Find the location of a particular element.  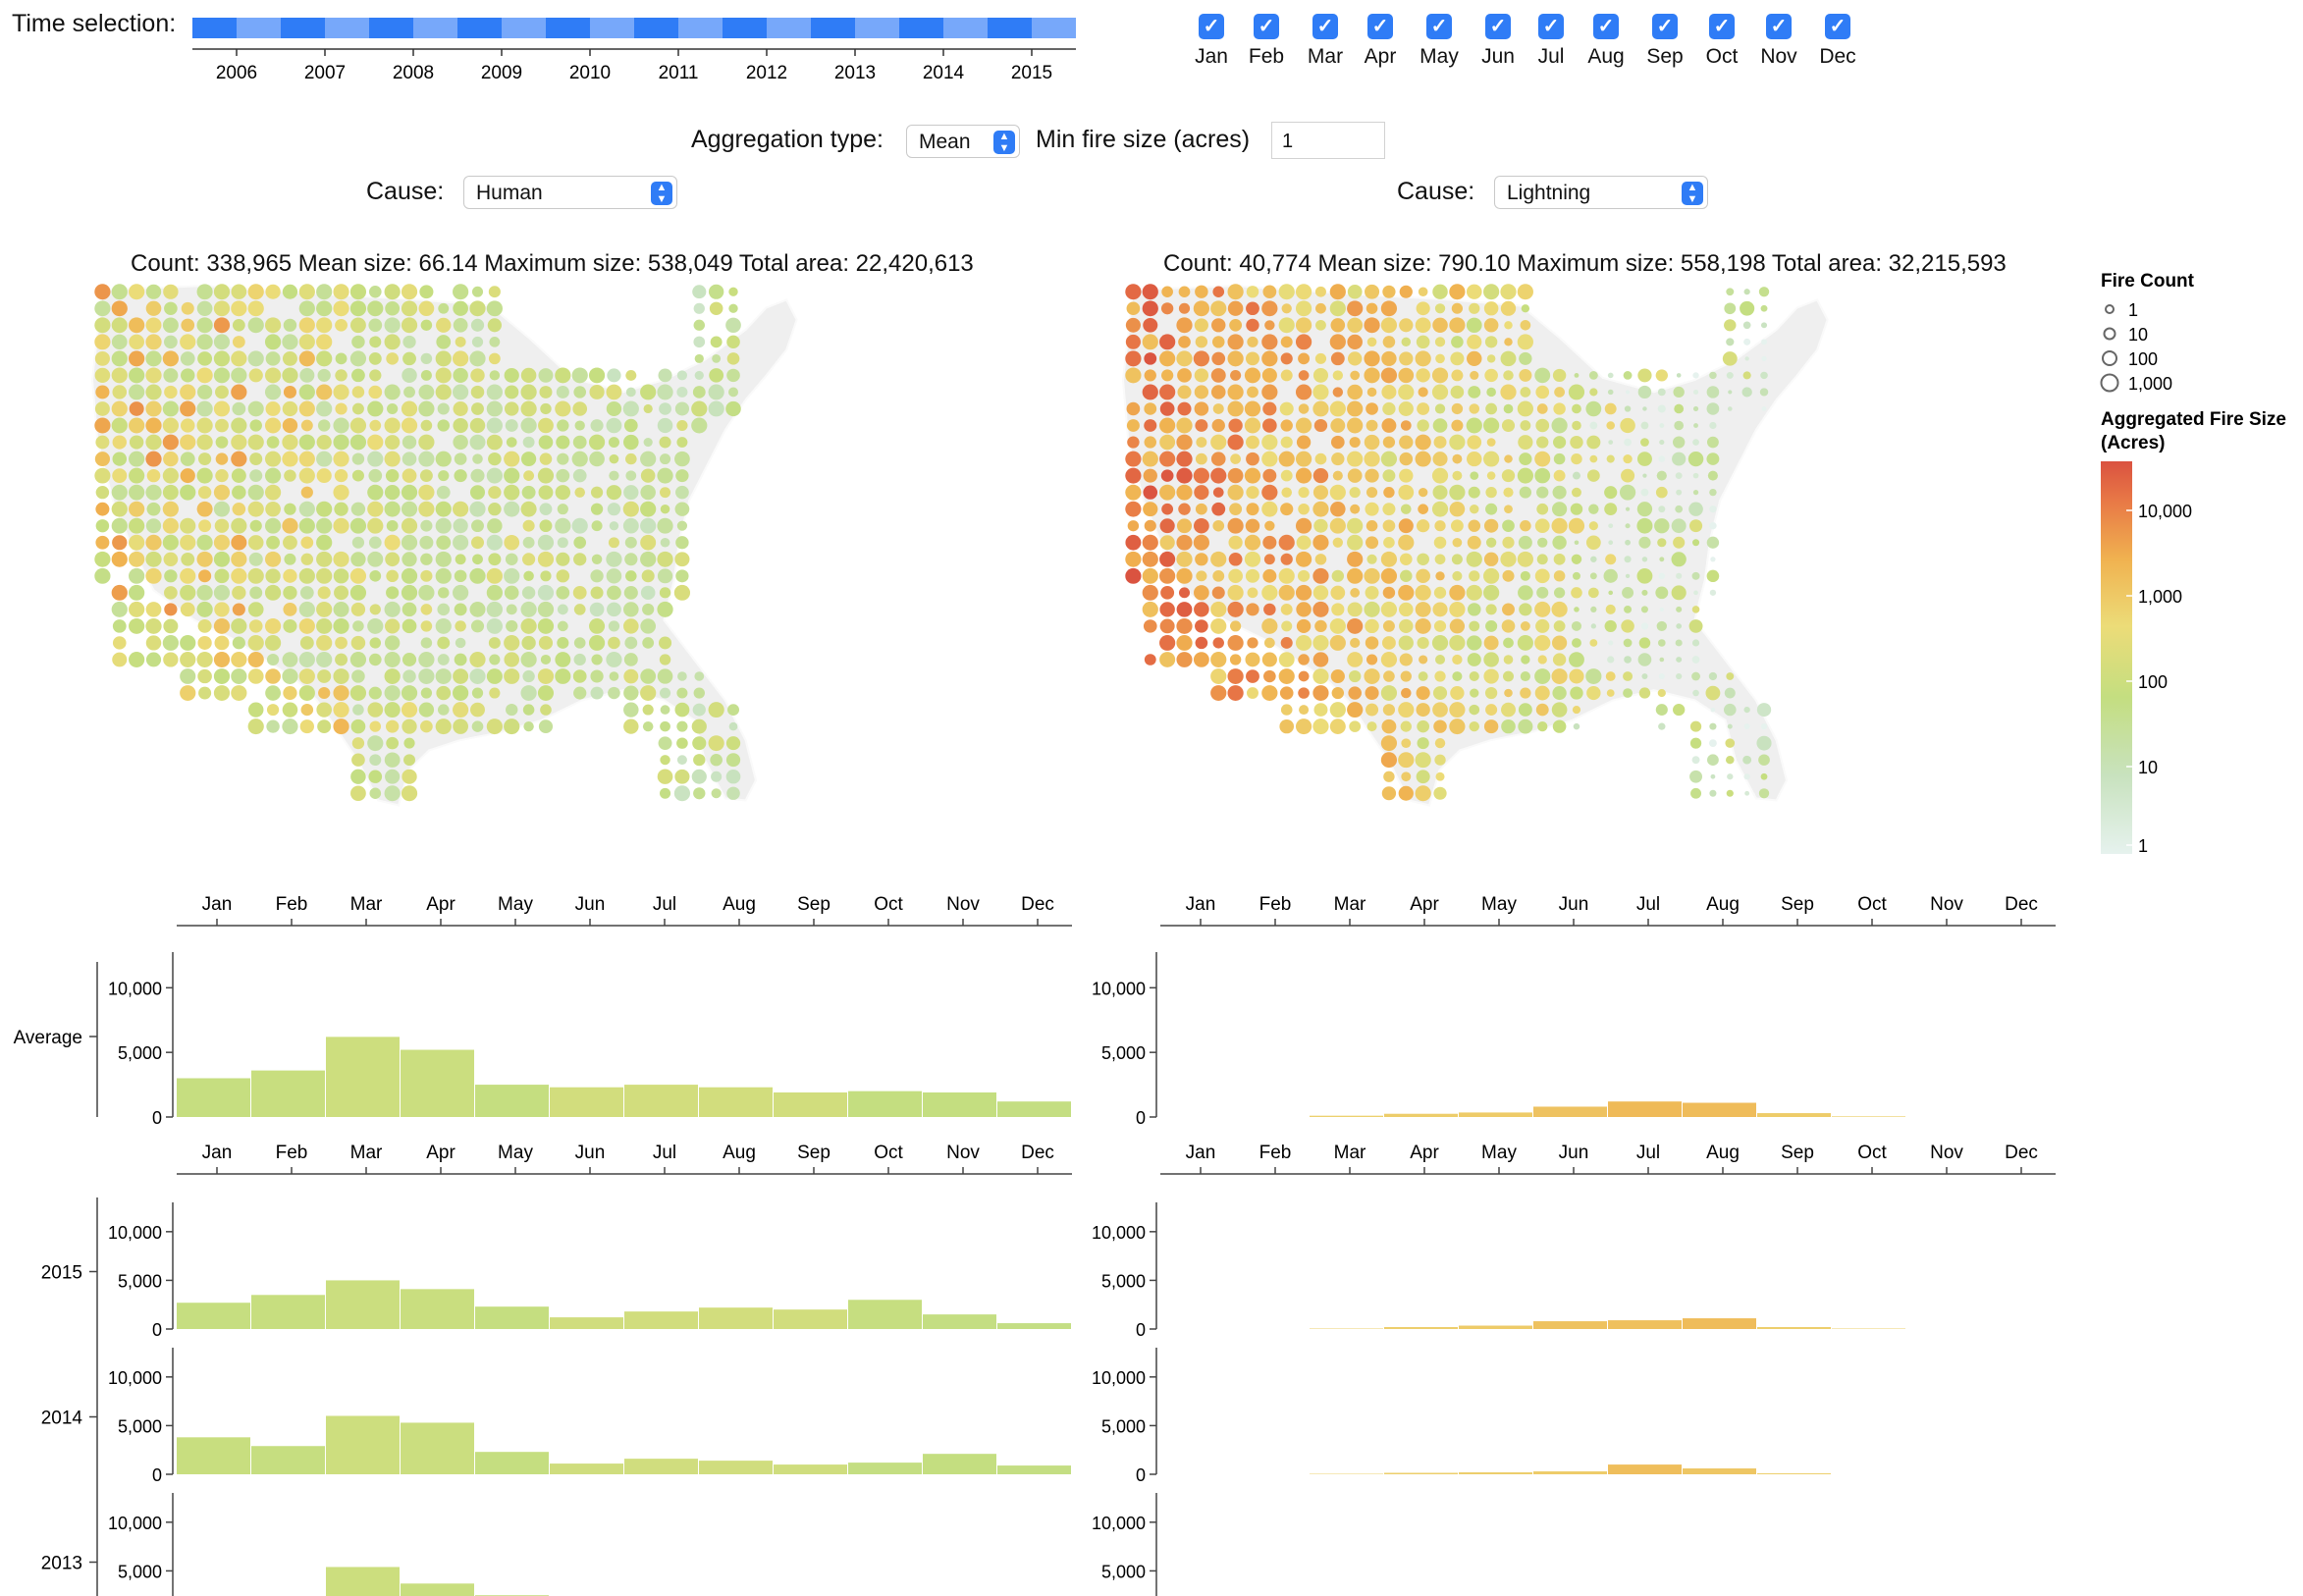

month-checkbox-feb: ✓ Feb is located at coordinates (1266, 42).